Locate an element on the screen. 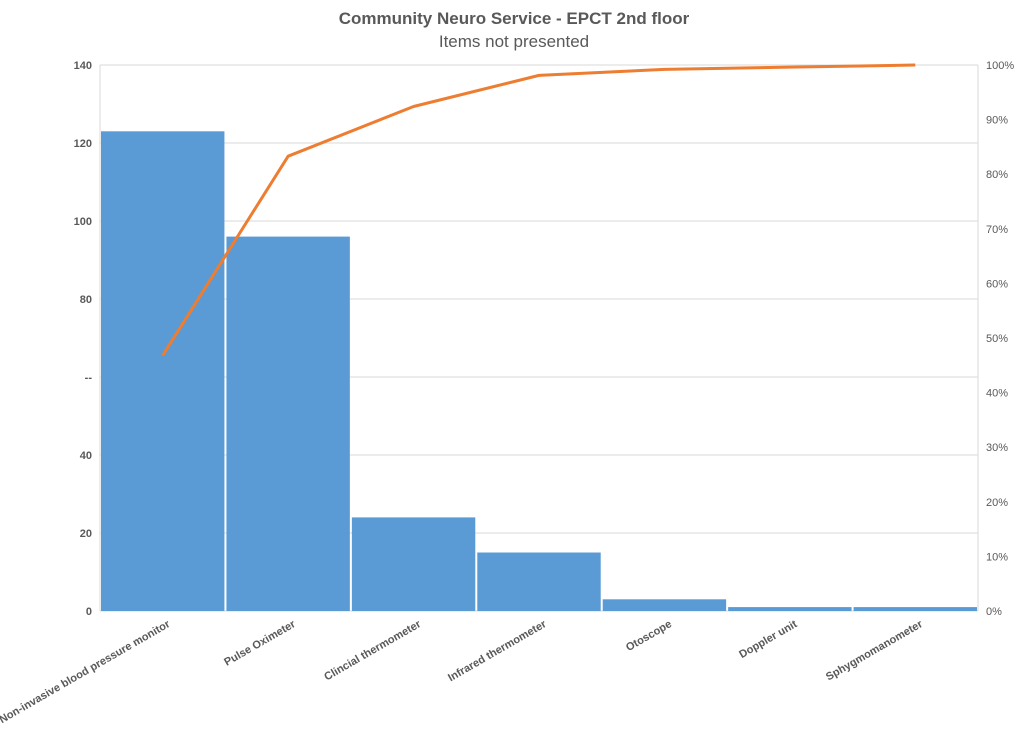  x-tick-label: Non-invasive blood pressure monitor is located at coordinates (86, 672).